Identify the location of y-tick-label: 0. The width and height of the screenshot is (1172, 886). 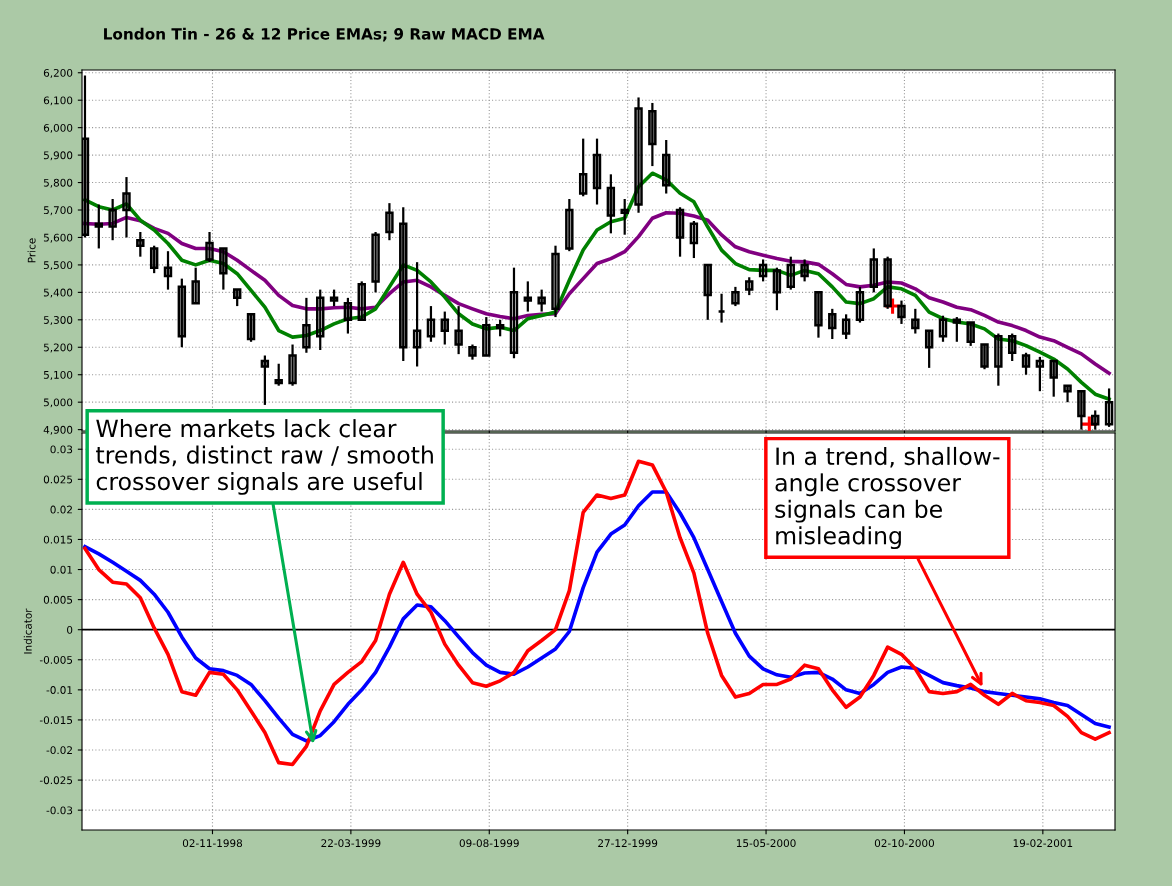
(70, 629).